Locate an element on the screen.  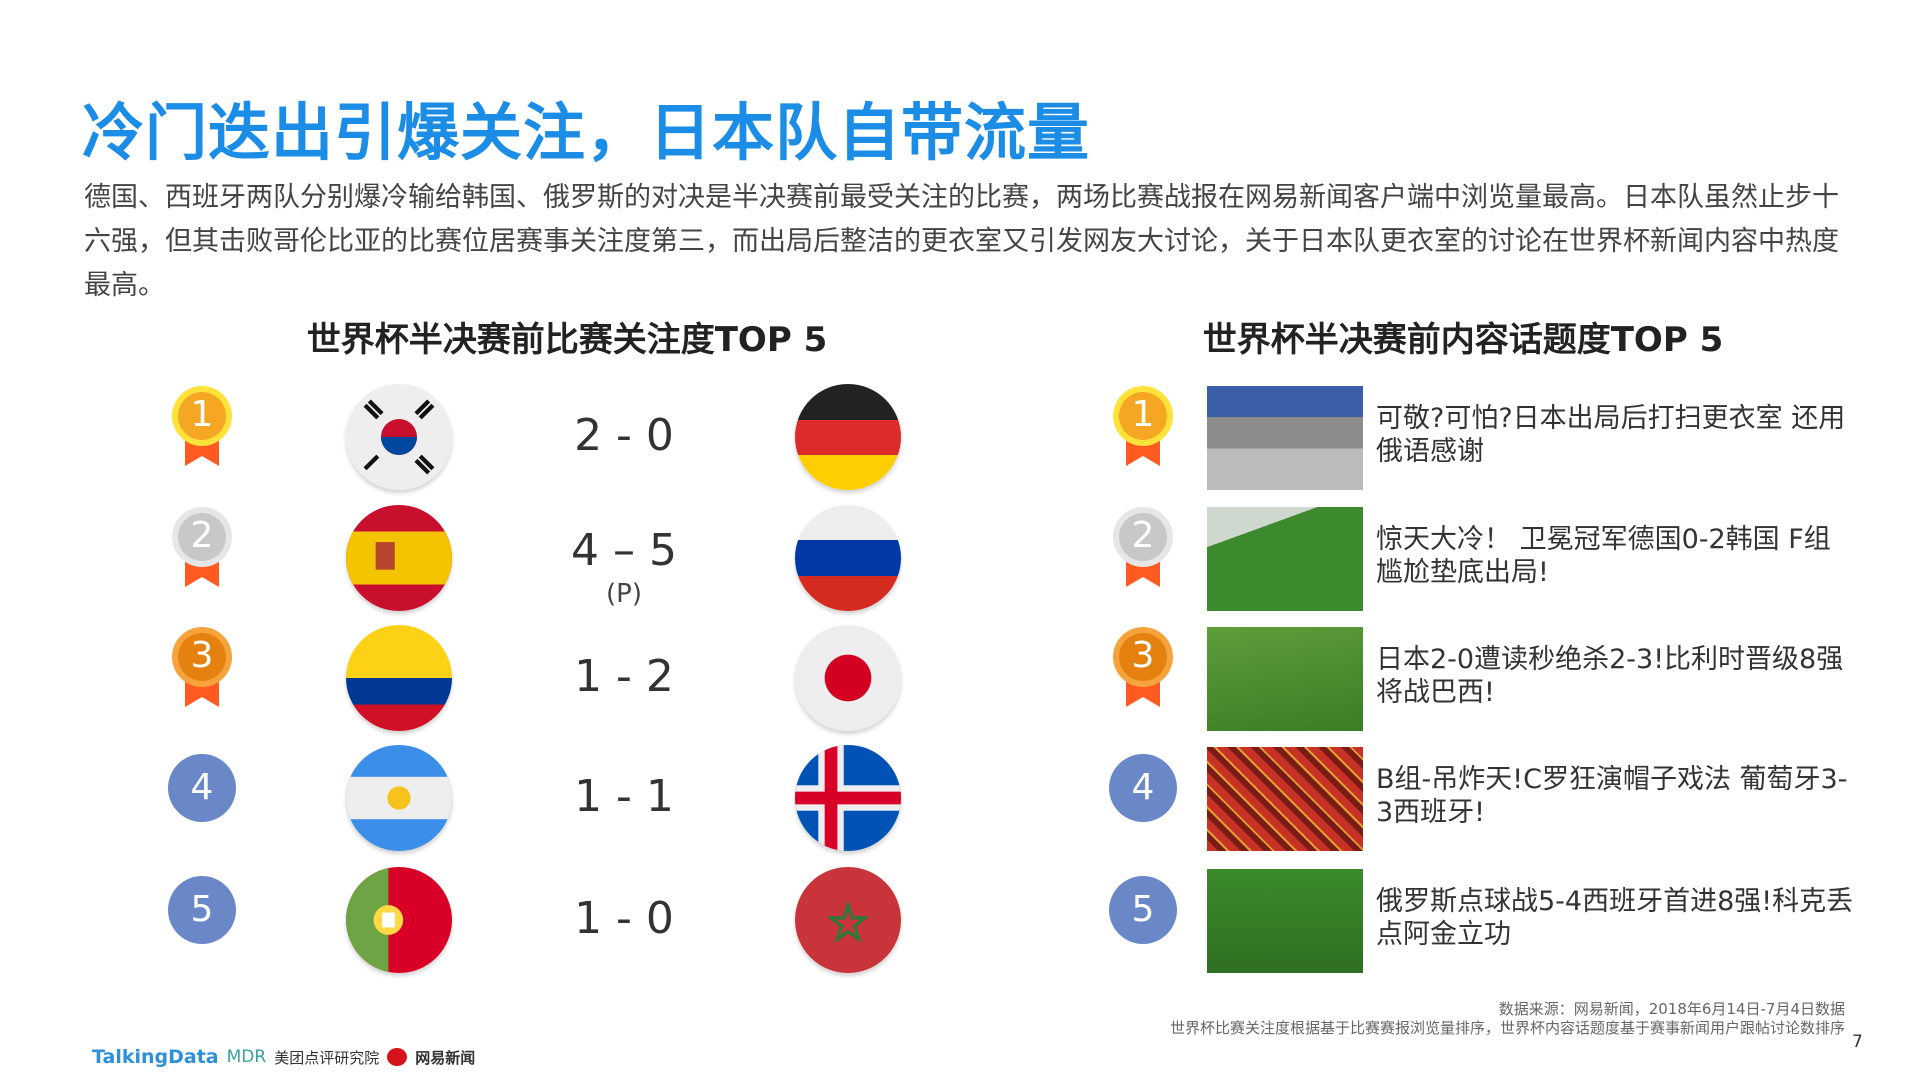
colombia-flag-icon is located at coordinates (399, 678).